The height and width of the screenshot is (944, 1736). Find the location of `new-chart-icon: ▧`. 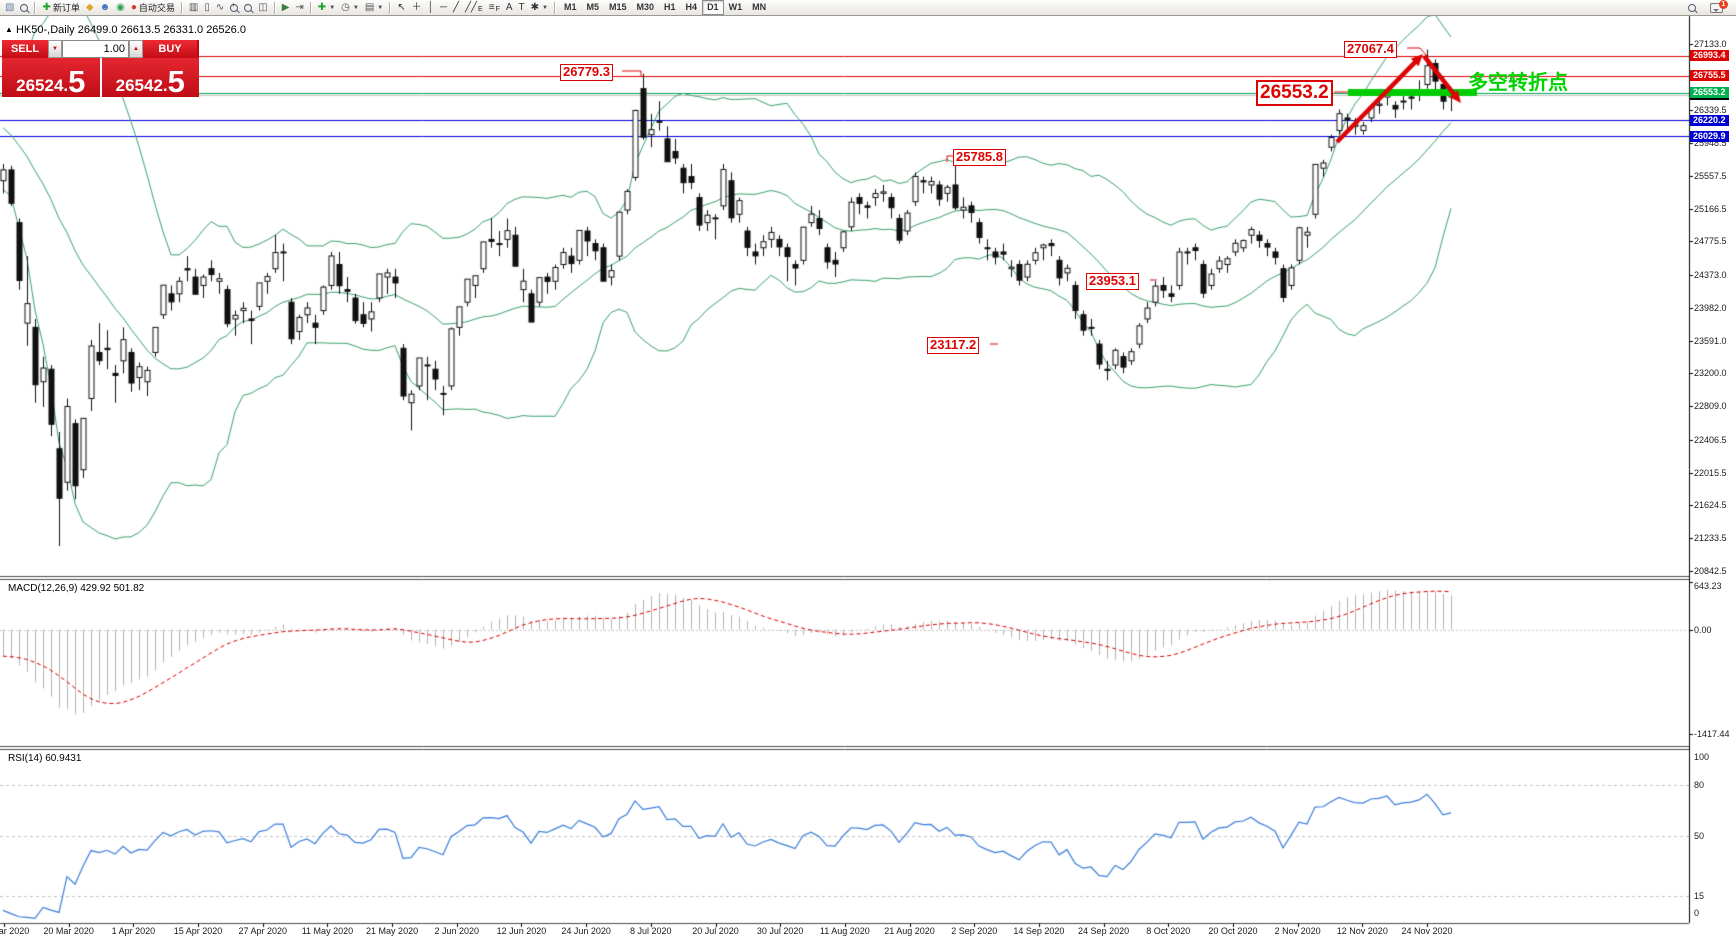

new-chart-icon: ▧ is located at coordinates (9, 8).